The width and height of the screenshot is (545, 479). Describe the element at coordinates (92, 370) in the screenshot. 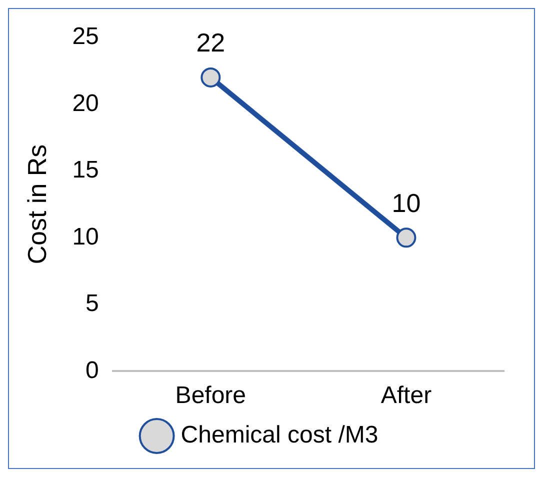

I see `y-tick-label: 0` at that location.